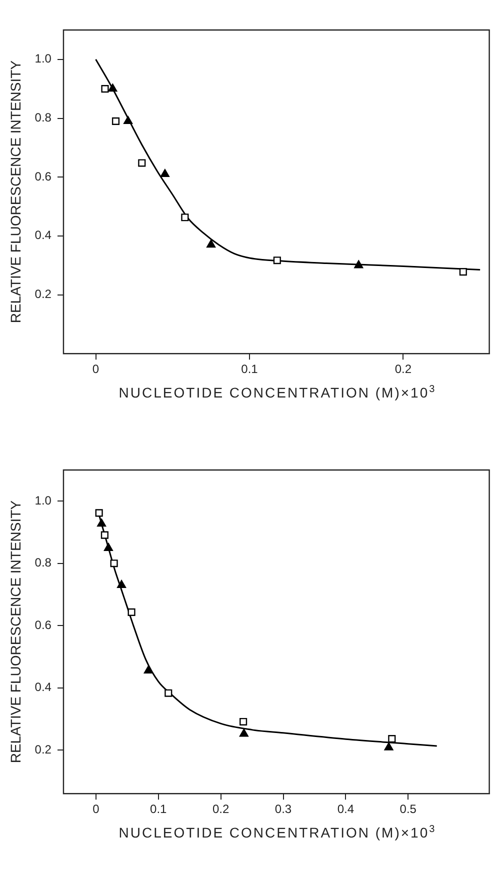 This screenshot has height=883, width=495. Describe the element at coordinates (345, 809) in the screenshot. I see `x-tick-label: 0.4` at that location.